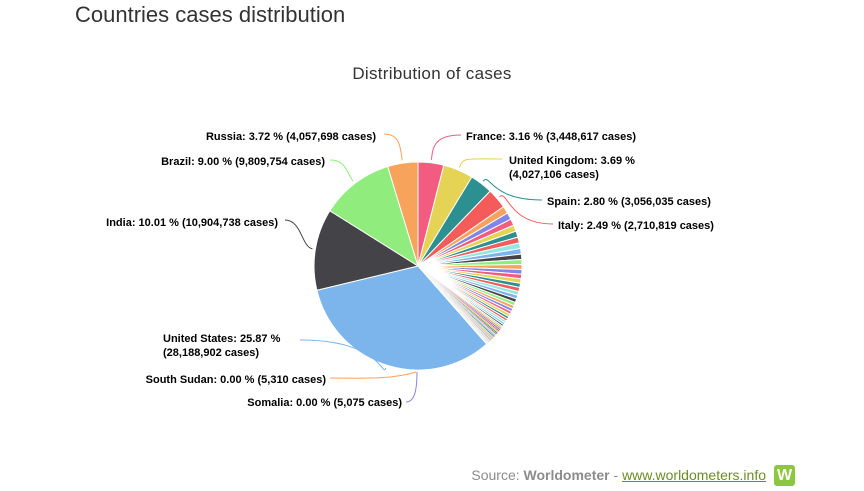 The height and width of the screenshot is (491, 864). What do you see at coordinates (551, 137) in the screenshot?
I see `label-france: France: 3.16 % (3,448,617 cases)` at bounding box center [551, 137].